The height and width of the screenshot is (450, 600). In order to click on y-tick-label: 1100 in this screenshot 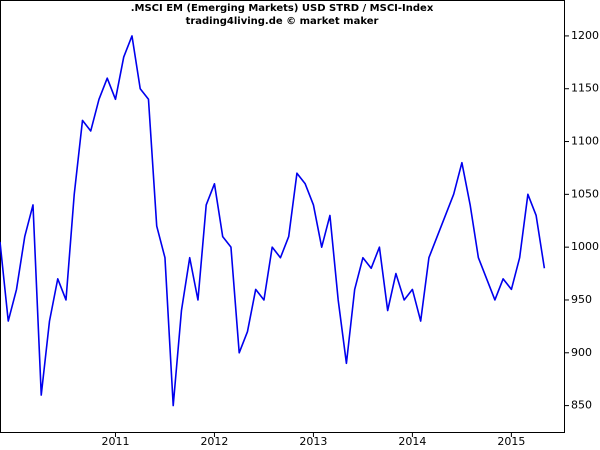, I will do `click(585, 141)`.